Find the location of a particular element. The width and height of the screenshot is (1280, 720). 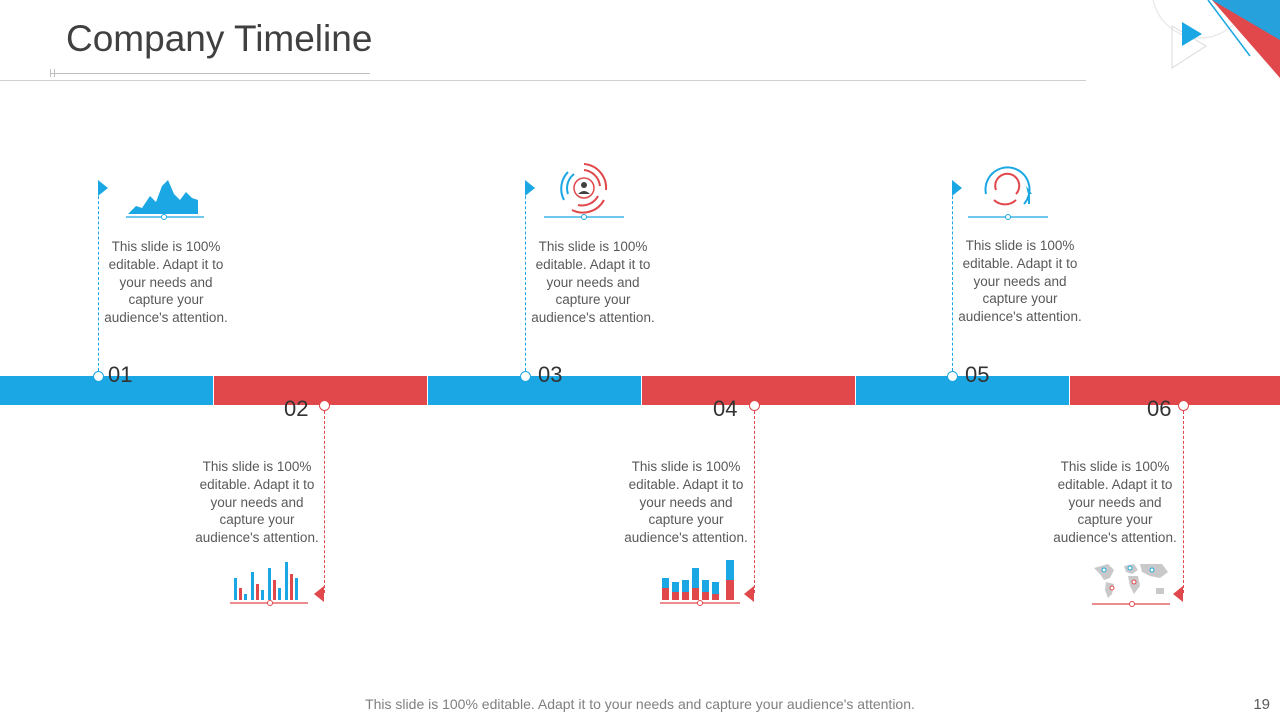

world-map-icon is located at coordinates (1131, 585).